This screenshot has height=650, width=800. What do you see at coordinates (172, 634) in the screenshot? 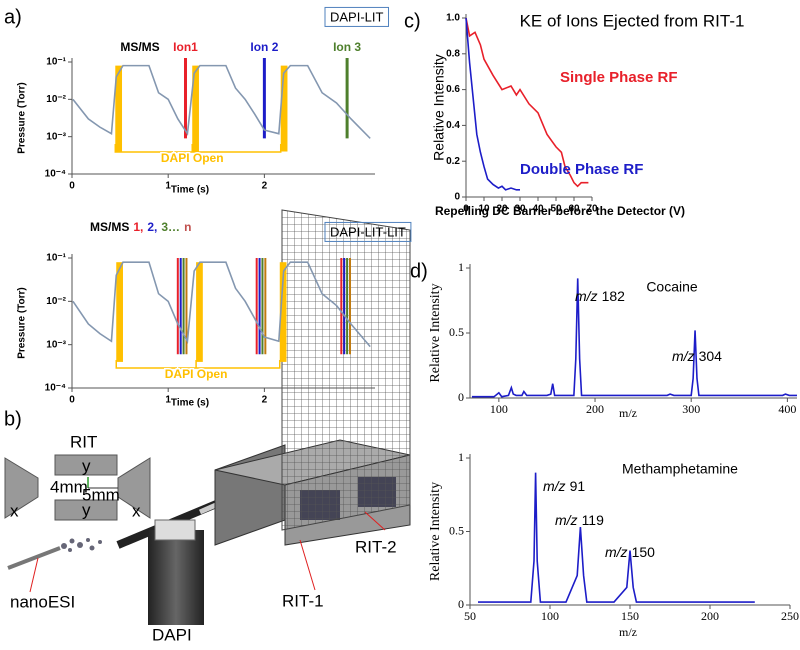
I see `dapi-label: DAPI` at bounding box center [172, 634].